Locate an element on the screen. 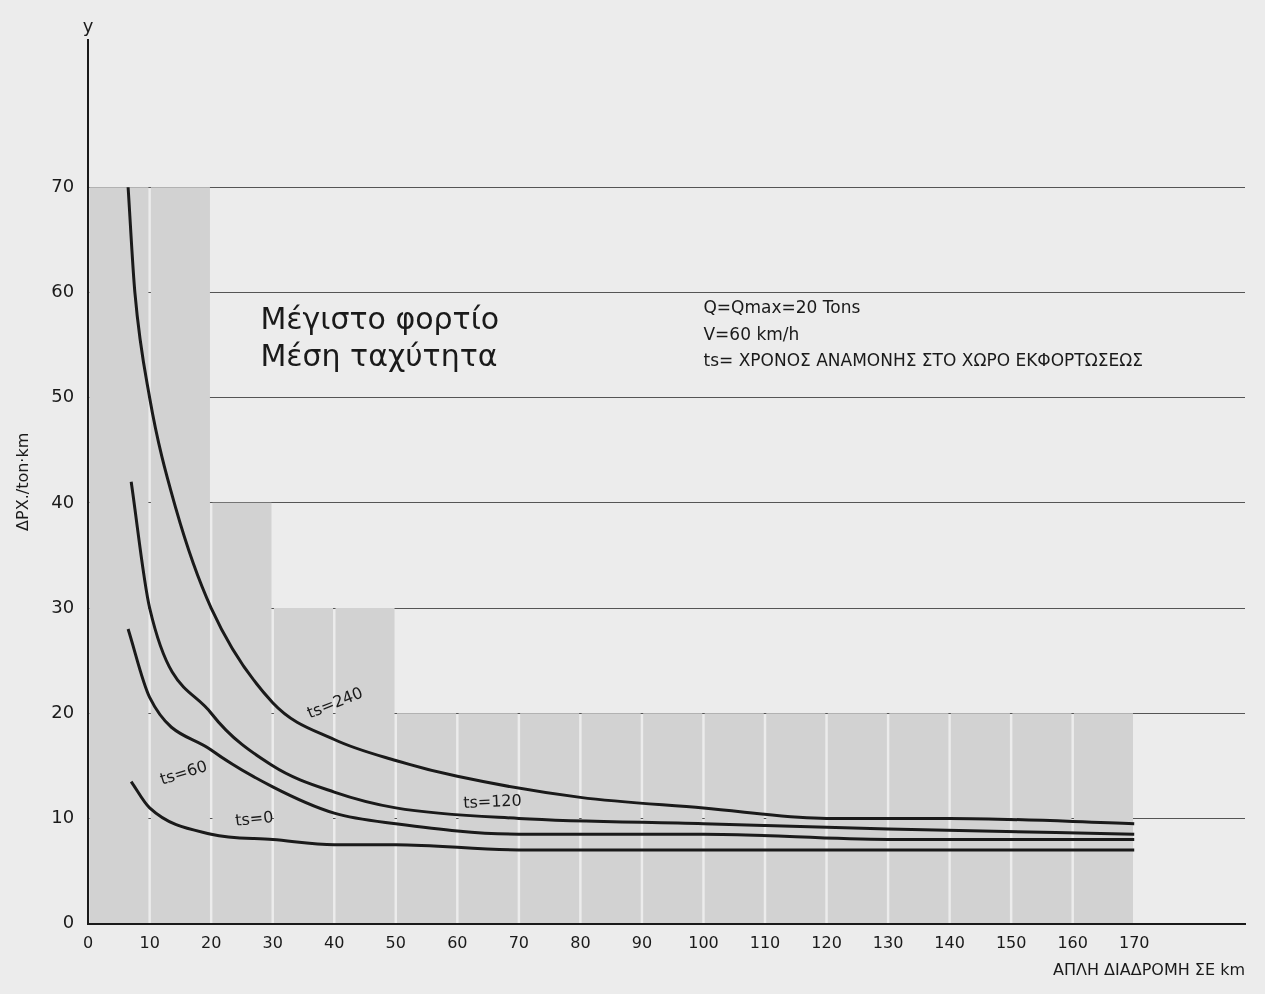 The width and height of the screenshot is (1265, 994). x-tick-label: 80 is located at coordinates (580, 943).